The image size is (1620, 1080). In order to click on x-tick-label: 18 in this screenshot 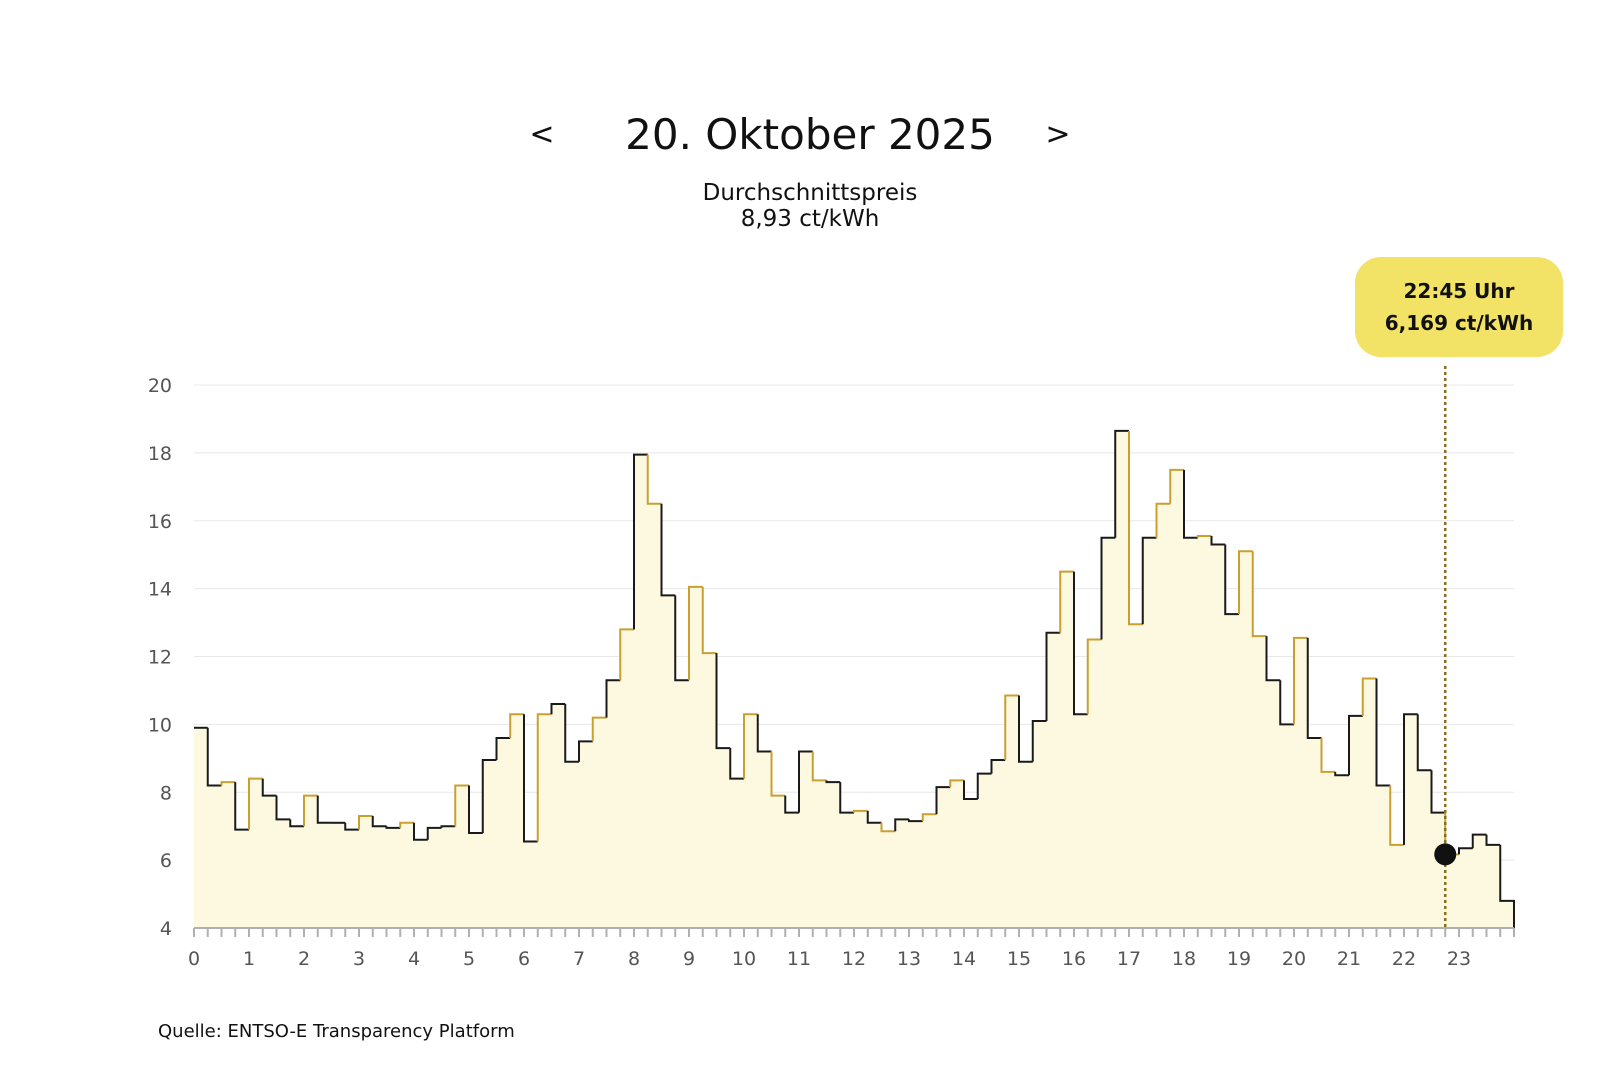, I will do `click(1184, 959)`.